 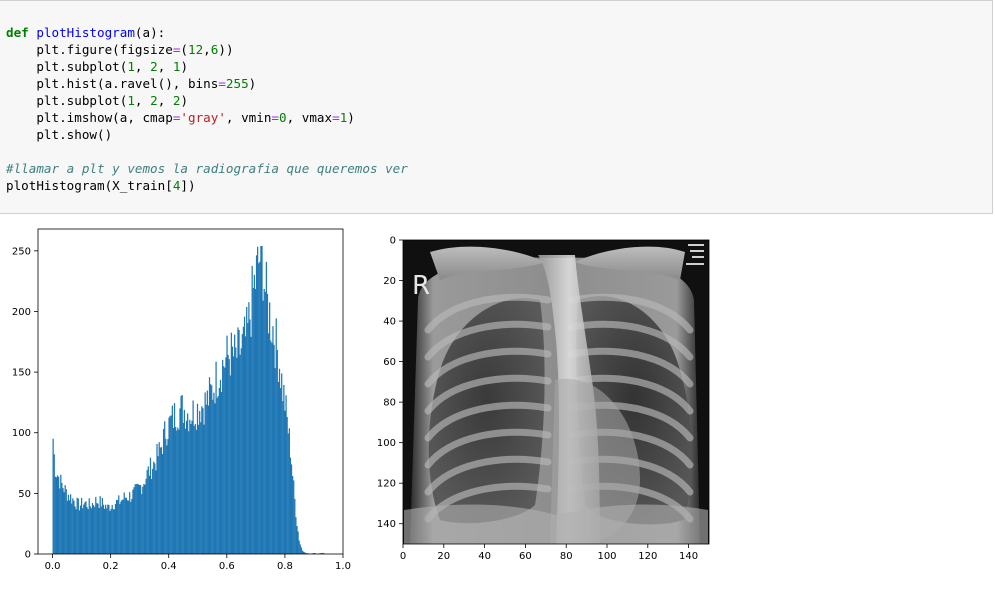 What do you see at coordinates (283, 117) in the screenshot?
I see `code-token: 0` at bounding box center [283, 117].